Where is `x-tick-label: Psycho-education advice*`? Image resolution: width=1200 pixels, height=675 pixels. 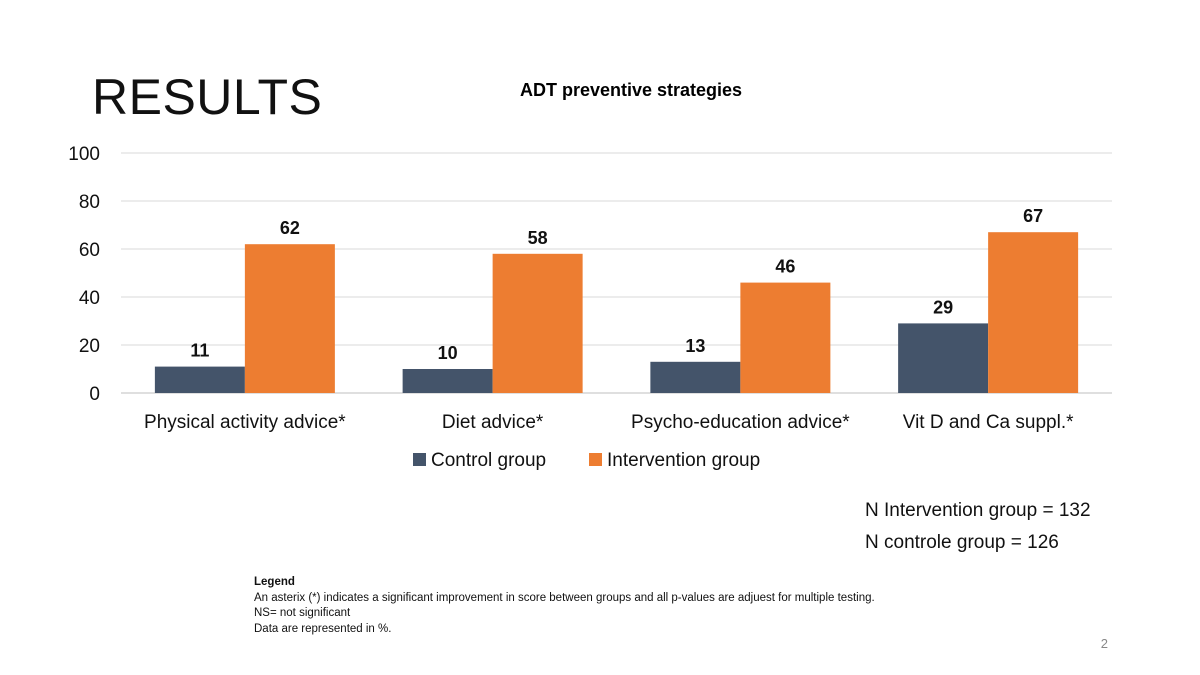
x-tick-label: Psycho-education advice* is located at coordinates (740, 422).